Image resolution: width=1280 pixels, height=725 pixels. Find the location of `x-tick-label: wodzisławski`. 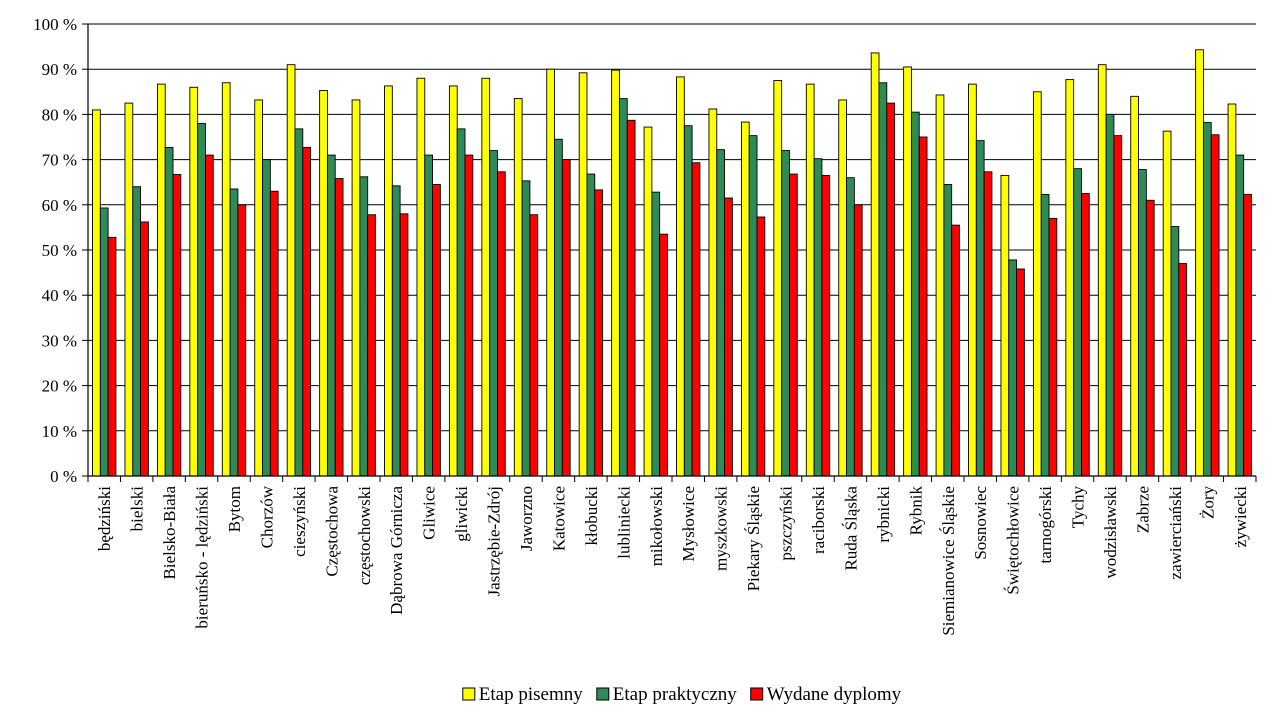

x-tick-label: wodzisławski is located at coordinates (1110, 532).